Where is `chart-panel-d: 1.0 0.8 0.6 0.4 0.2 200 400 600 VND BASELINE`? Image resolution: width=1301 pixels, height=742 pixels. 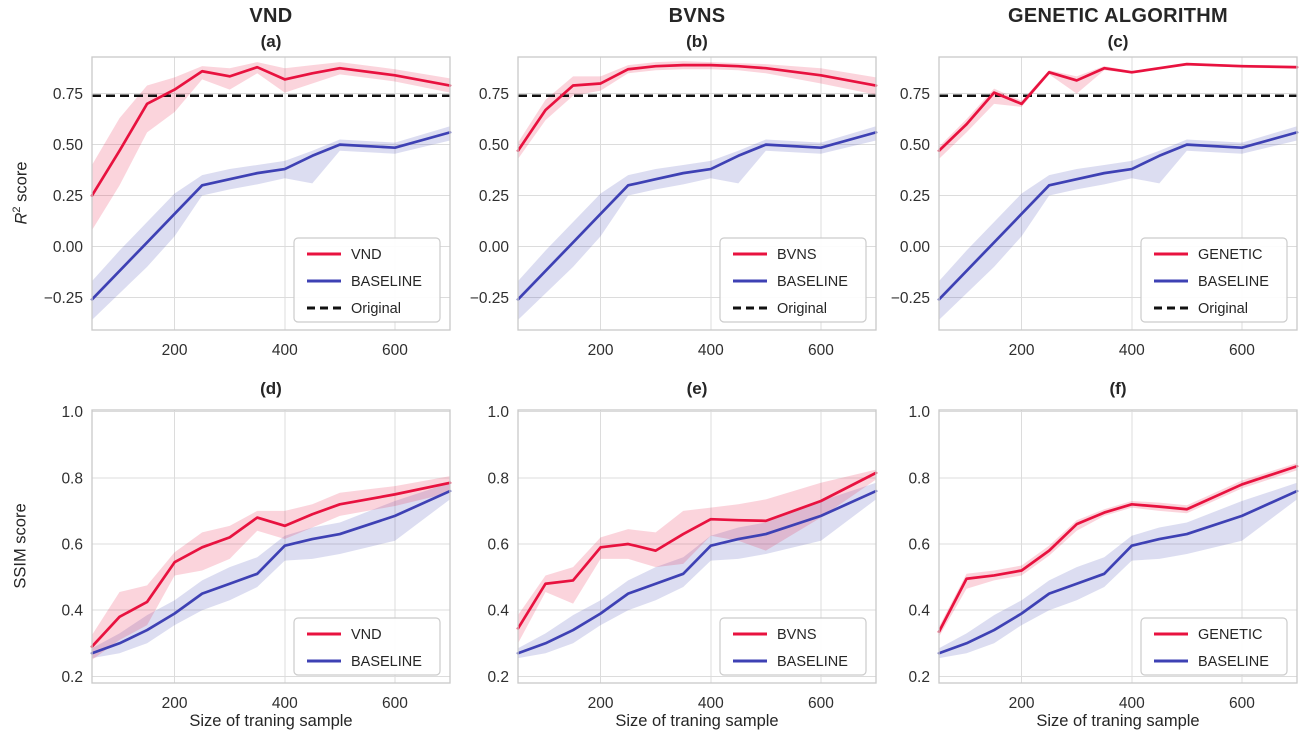
chart-panel-d: 1.0 0.8 0.6 0.4 0.2 200 400 600 VND BASELINE is located at coordinates (256, 558).